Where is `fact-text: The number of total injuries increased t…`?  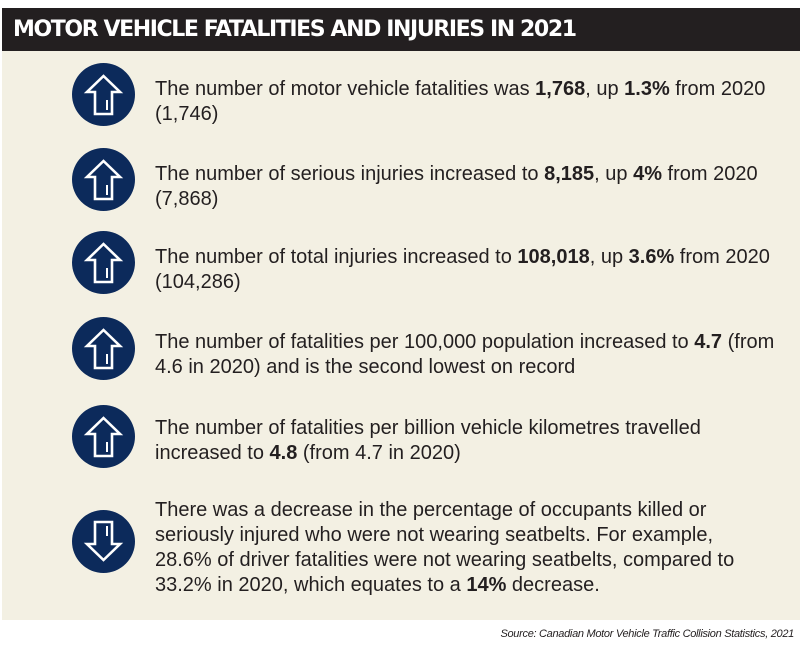 fact-text: The number of total injuries increased t… is located at coordinates (462, 269).